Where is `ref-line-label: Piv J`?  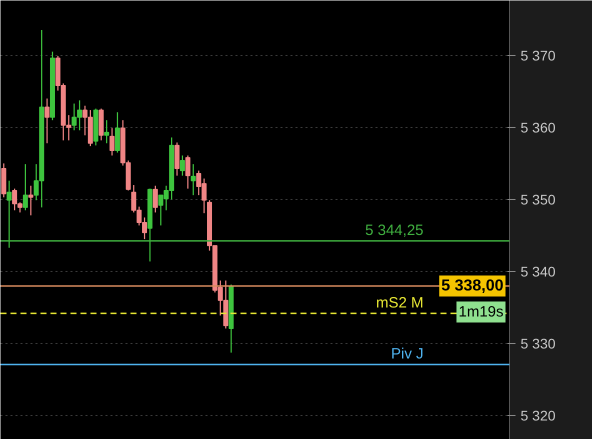
ref-line-label: Piv J is located at coordinates (407, 354).